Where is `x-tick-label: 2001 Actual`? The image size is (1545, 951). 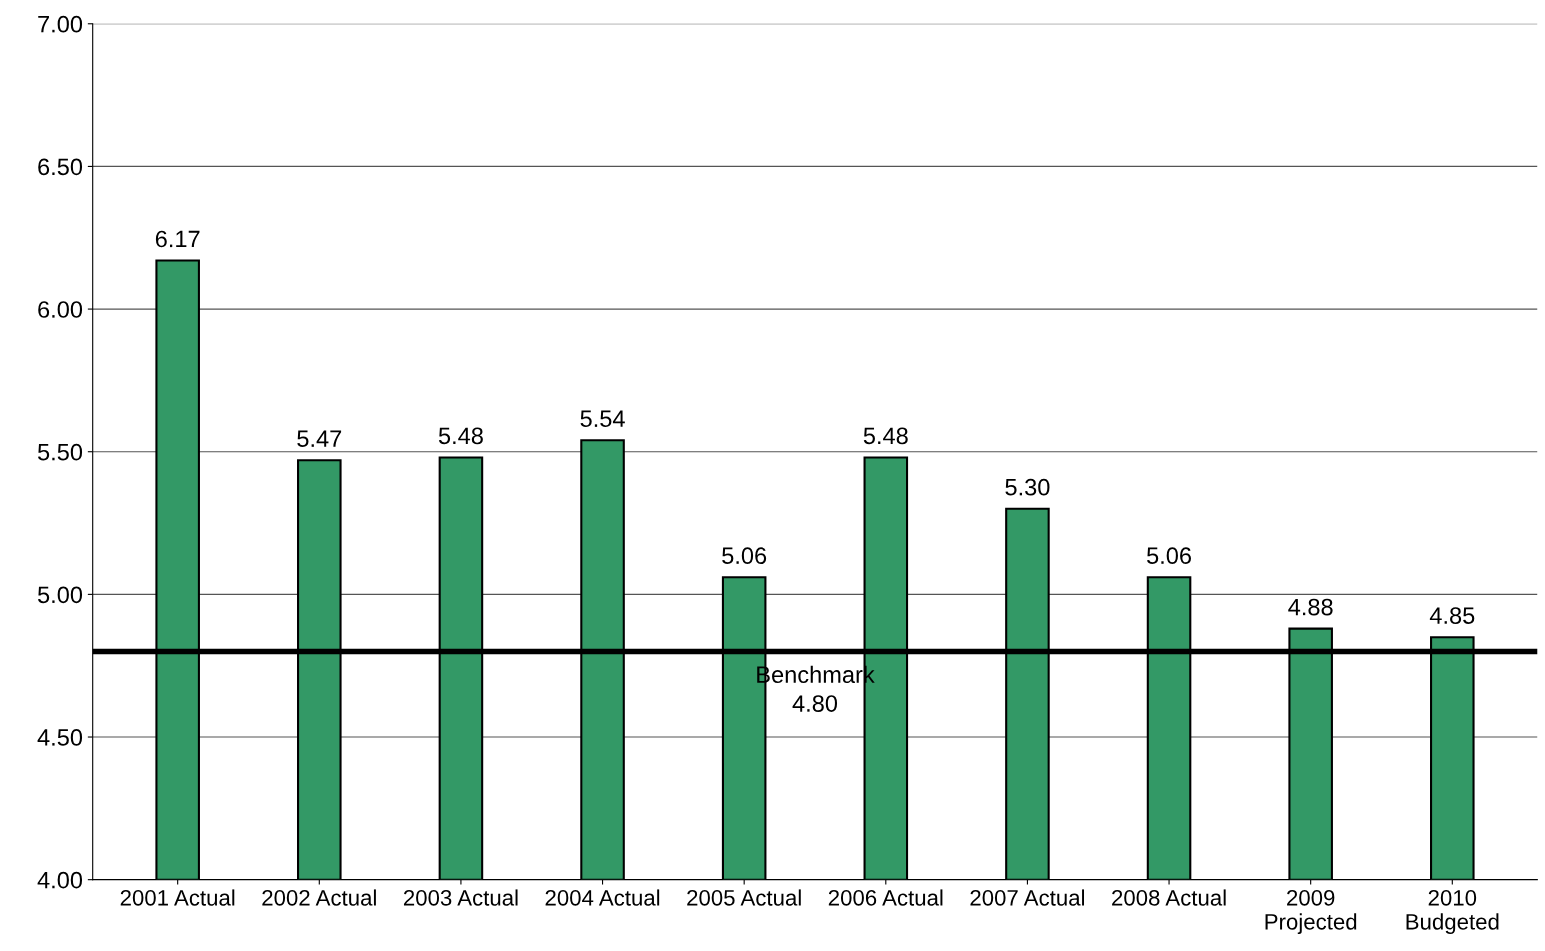
x-tick-label: 2001 Actual is located at coordinates (177, 897).